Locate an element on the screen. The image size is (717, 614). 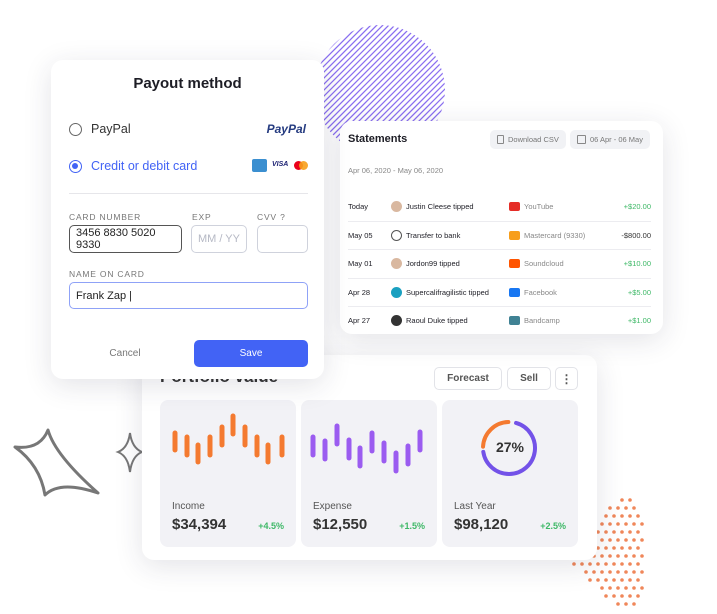
last-year-label: Last Year is located at coordinates (475, 506).